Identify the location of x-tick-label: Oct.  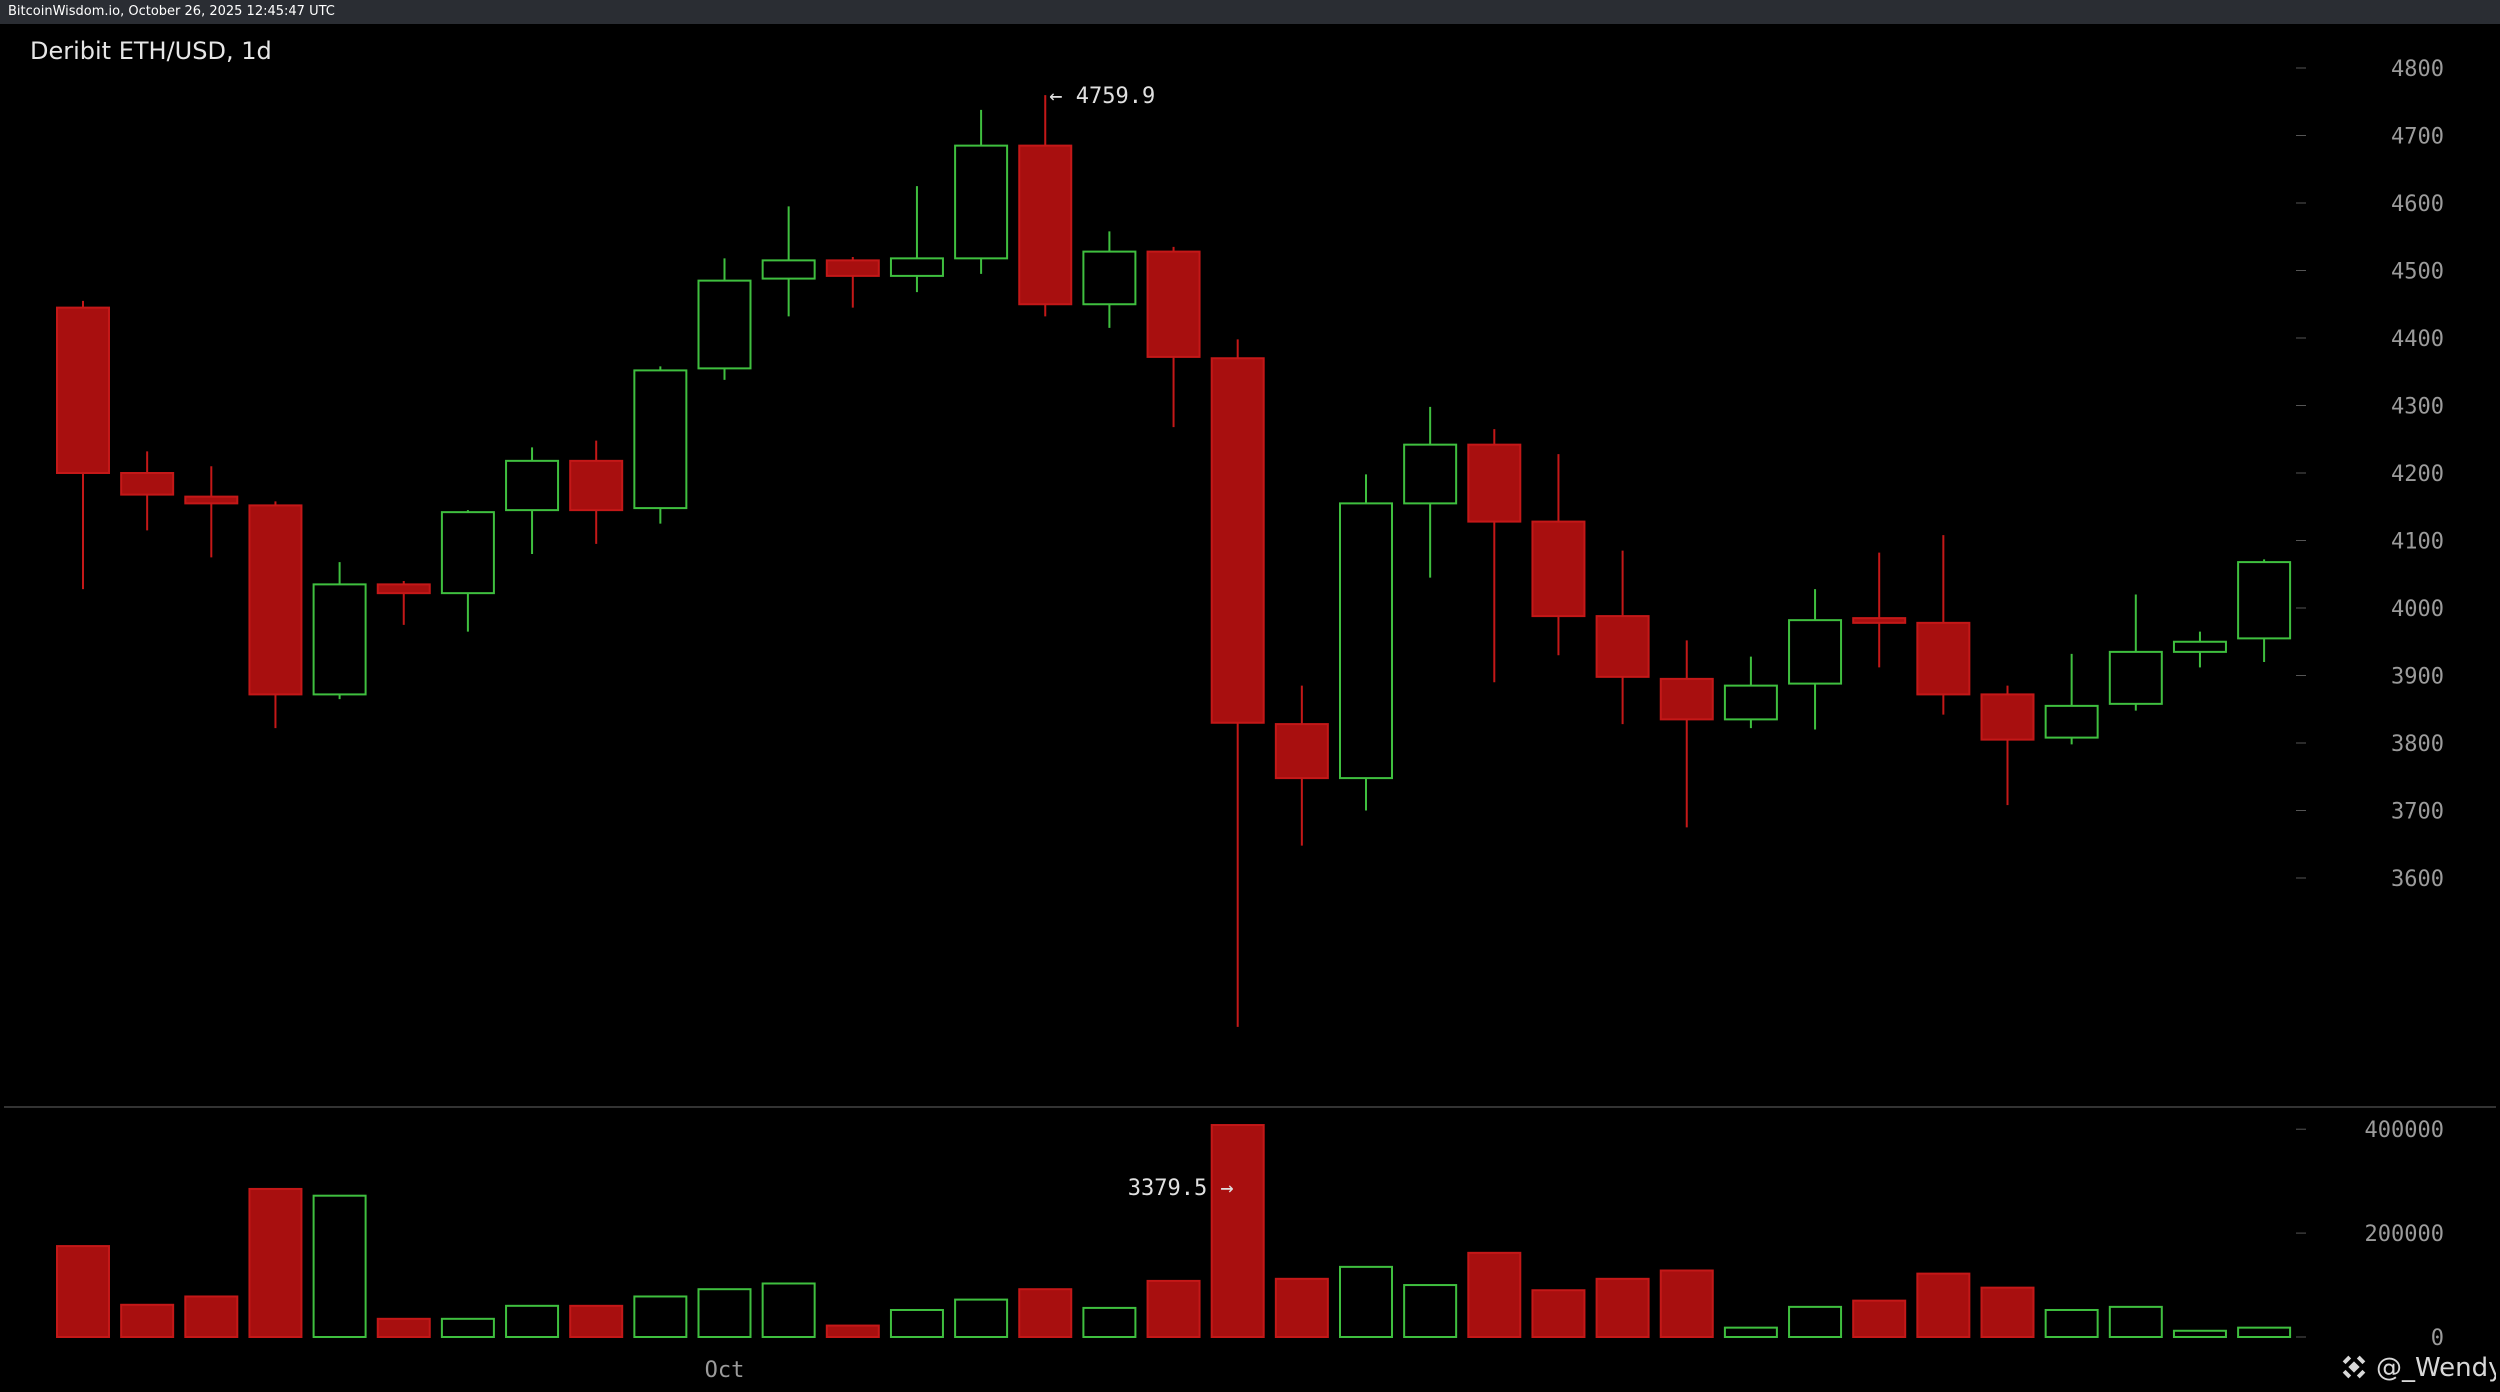
(725, 1370).